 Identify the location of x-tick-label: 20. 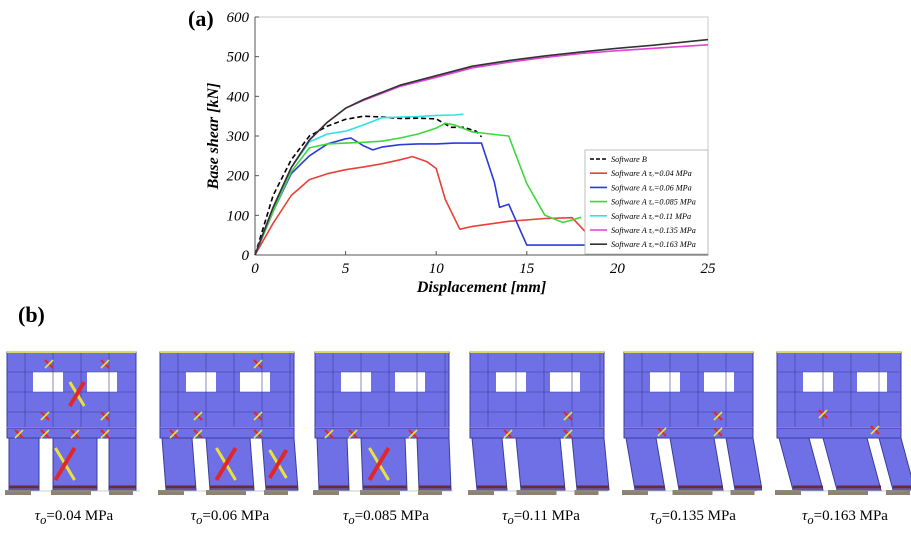
(618, 269).